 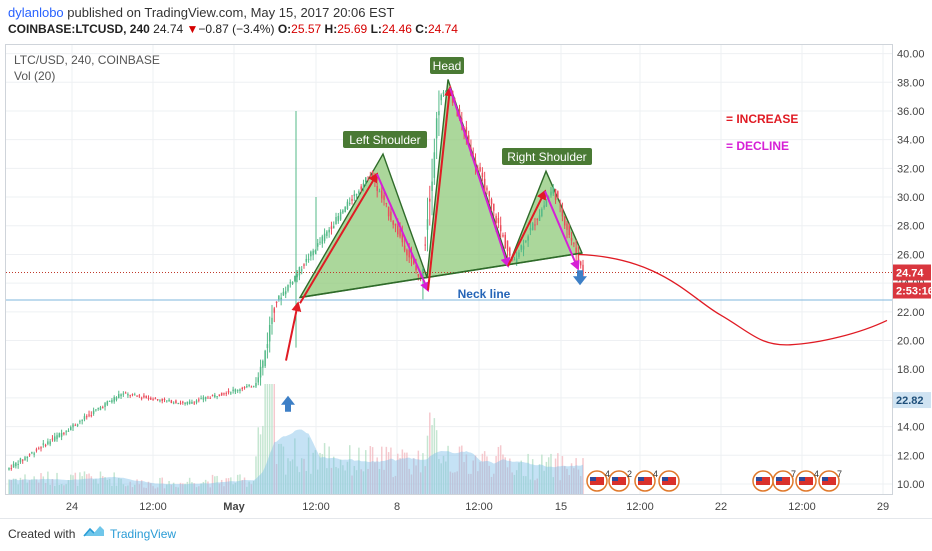 What do you see at coordinates (546, 157) in the screenshot?
I see `right-shoulder-label: Right Shoulder` at bounding box center [546, 157].